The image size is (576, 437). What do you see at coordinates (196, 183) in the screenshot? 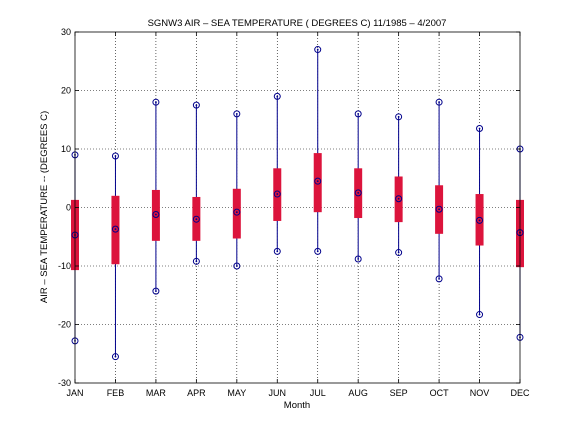
I see `month-box-apr` at bounding box center [196, 183].